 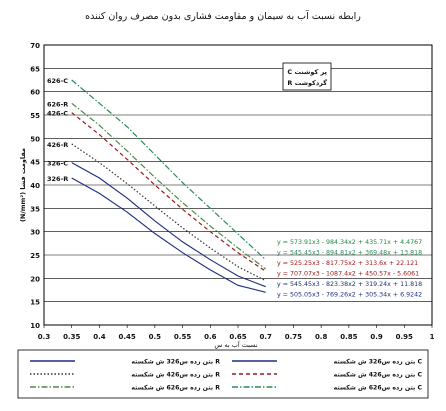 I want to click on x-tick-label: 0.3, so click(x=44, y=337).